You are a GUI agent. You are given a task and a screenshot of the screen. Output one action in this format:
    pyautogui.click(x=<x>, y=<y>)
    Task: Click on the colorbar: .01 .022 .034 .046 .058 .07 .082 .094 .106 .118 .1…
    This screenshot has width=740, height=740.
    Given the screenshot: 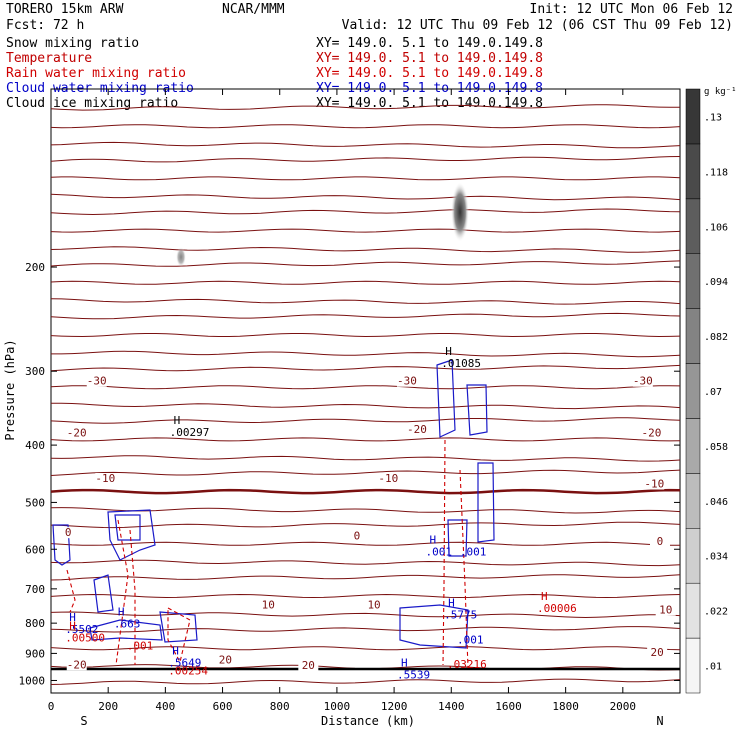 What is the action you would take?
    pyautogui.click(x=706, y=391)
    